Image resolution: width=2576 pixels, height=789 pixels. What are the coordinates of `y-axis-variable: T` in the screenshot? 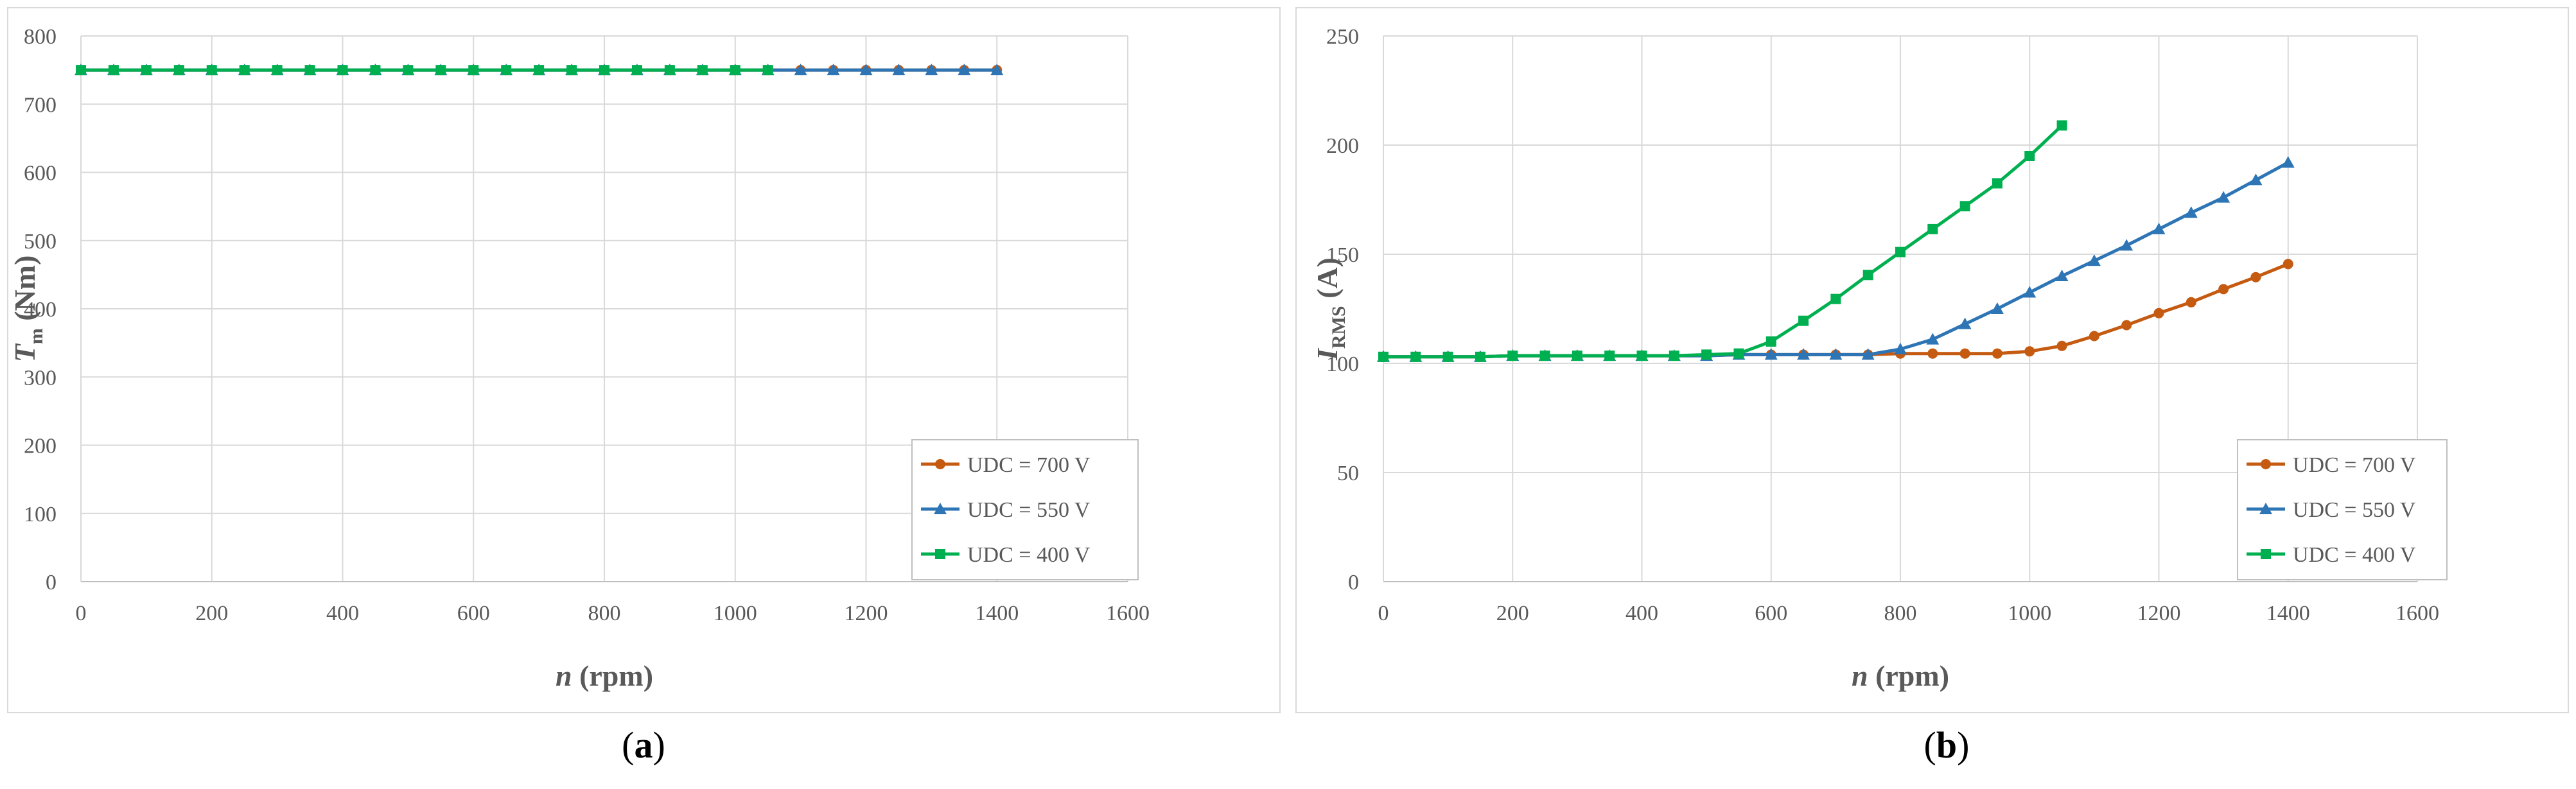 It's located at (24, 352).